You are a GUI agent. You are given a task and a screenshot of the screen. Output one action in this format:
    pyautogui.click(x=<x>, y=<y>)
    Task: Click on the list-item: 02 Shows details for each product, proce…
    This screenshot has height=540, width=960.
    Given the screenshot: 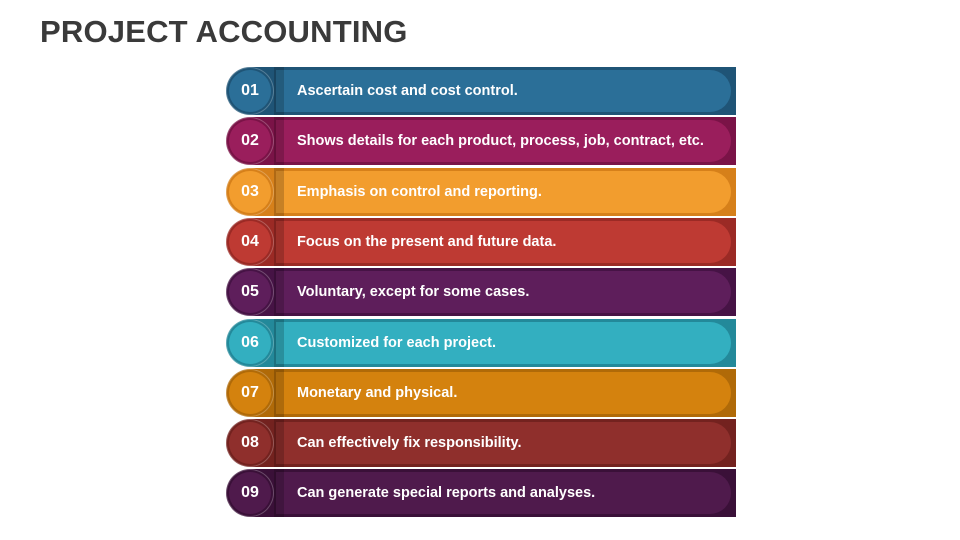 What is the action you would take?
    pyautogui.click(x=481, y=141)
    